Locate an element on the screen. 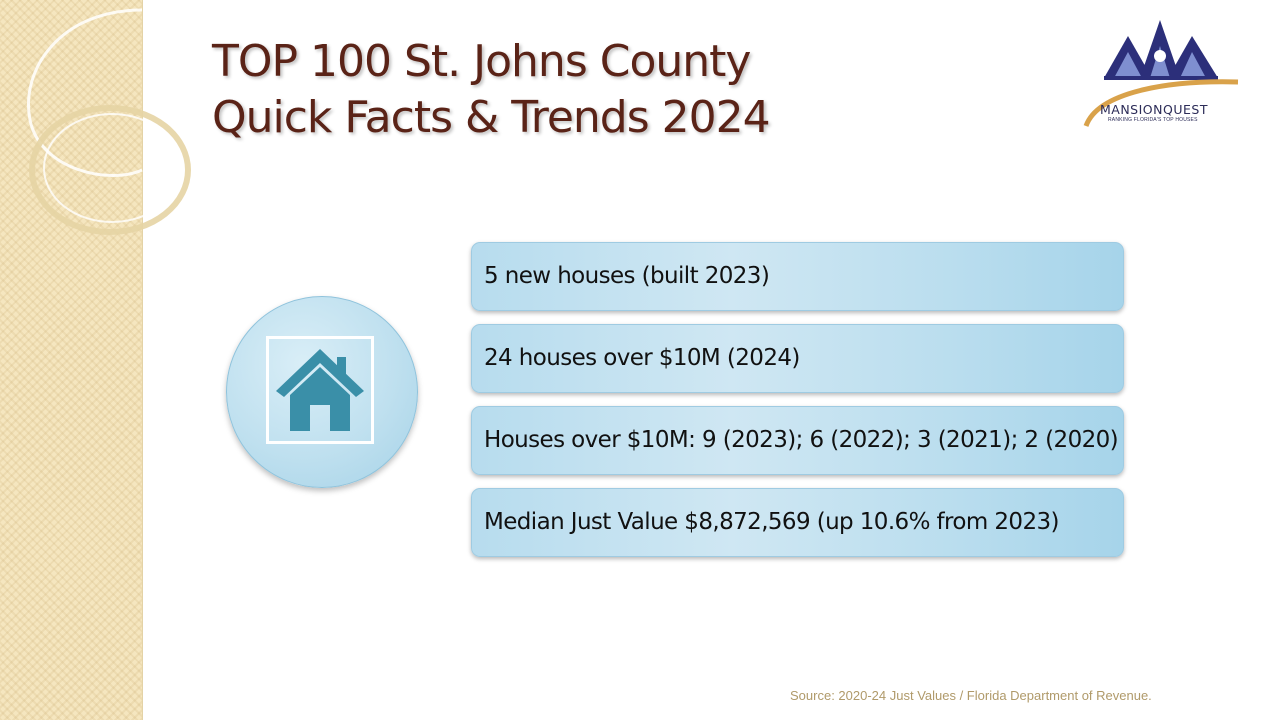 This screenshot has width=1280, height=720. title-line-2: Quick Facts & Trends 2024 is located at coordinates (491, 117).